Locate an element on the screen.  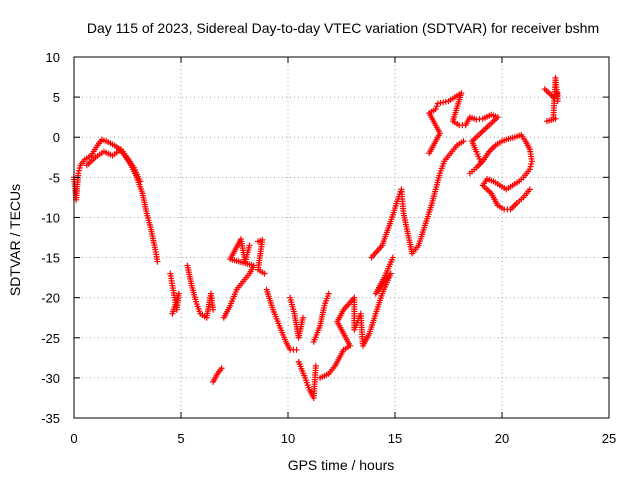
x-tick-label: 15 is located at coordinates (395, 438).